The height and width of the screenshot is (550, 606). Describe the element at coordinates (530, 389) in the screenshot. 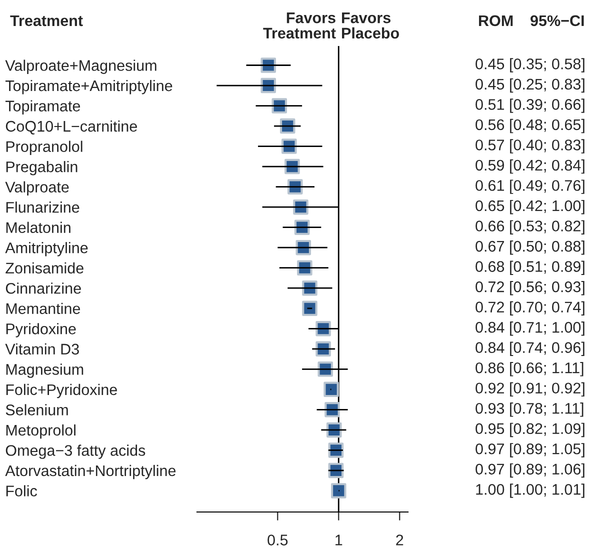

I see `data-label: 0.92 [0.91; 0.92]` at that location.